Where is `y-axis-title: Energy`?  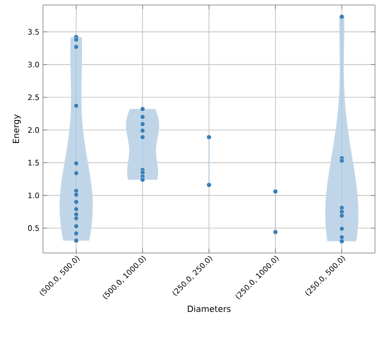 y-axis-title: Energy is located at coordinates (16, 128).